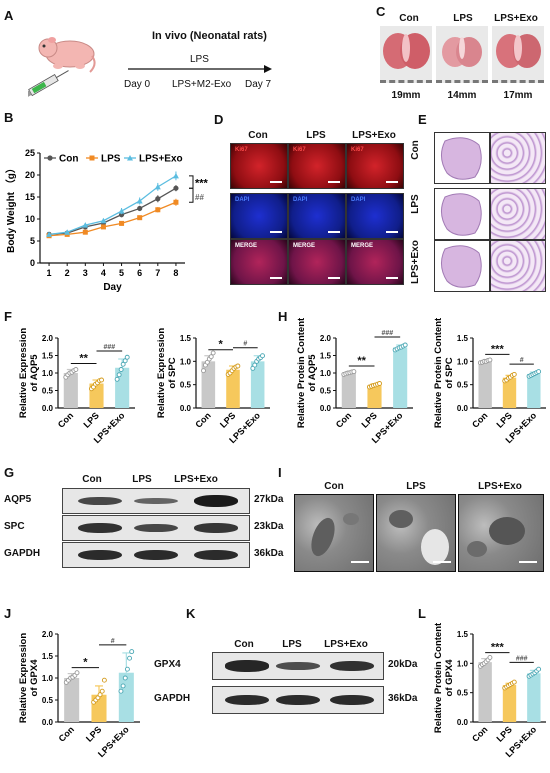 The image size is (550, 773). I want to click on blot-row-label: AQP5, so click(18, 499).